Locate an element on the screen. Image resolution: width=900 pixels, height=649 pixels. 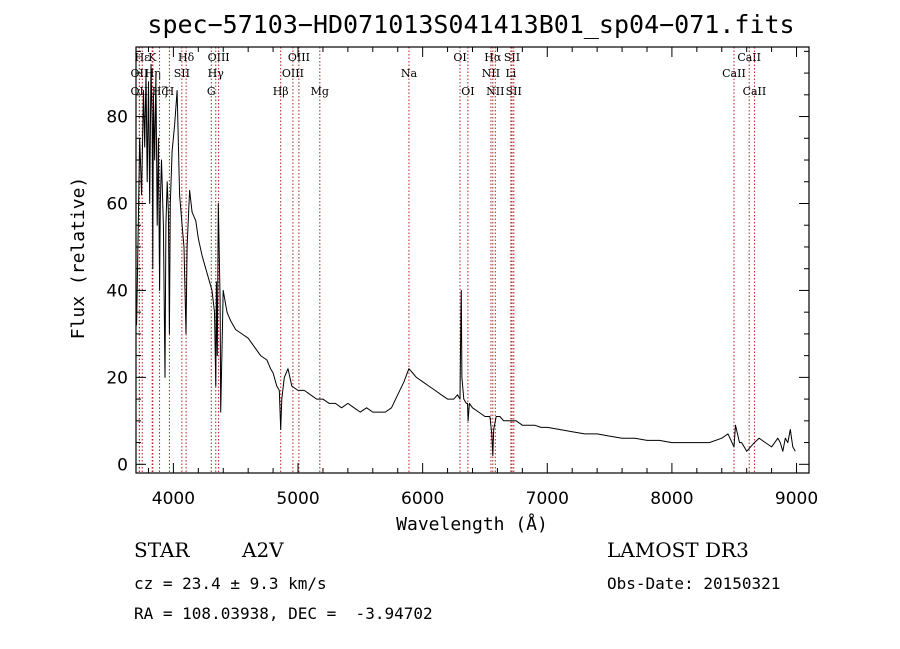
spectral-line-label: Hη is located at coordinates (153, 73).